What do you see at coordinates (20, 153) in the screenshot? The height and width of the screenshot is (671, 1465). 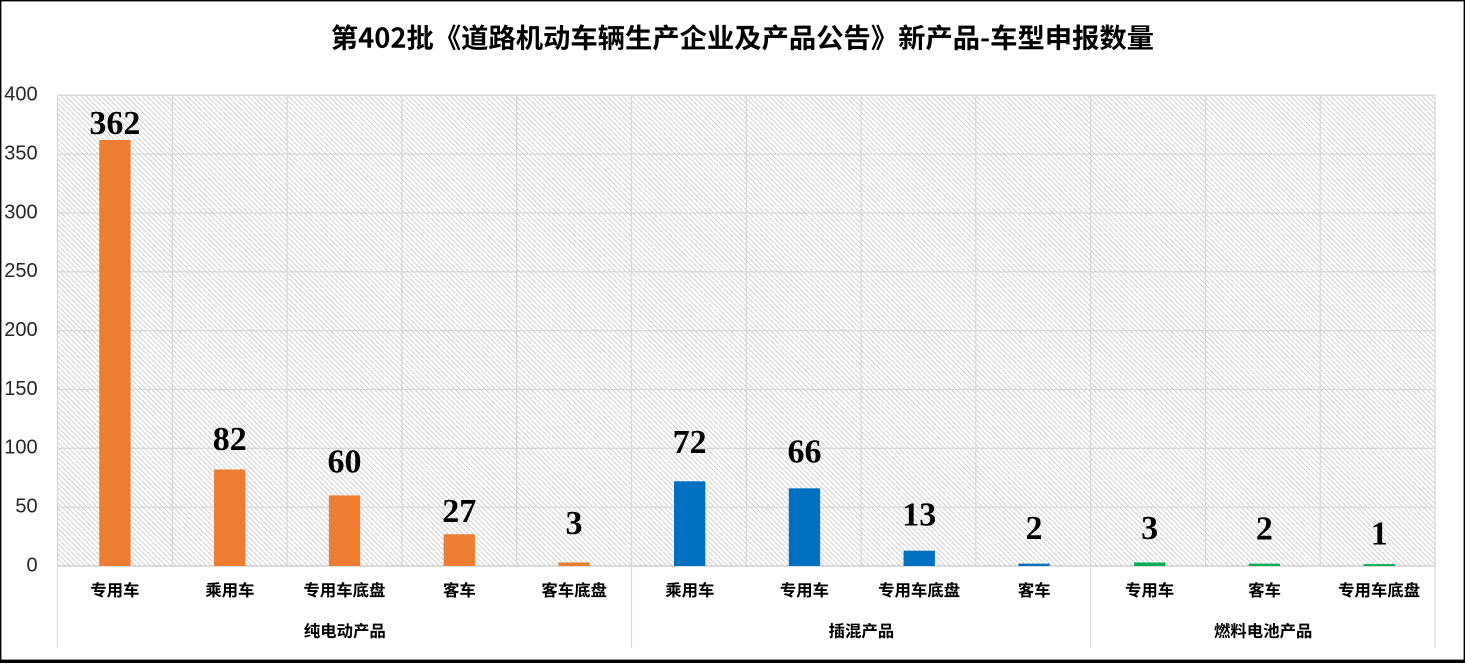 I see `svg-text: 350` at bounding box center [20, 153].